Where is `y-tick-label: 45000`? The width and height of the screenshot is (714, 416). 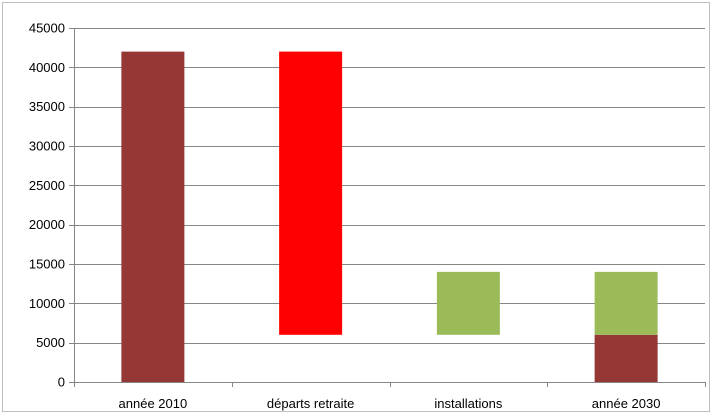 y-tick-label: 45000 is located at coordinates (47, 28).